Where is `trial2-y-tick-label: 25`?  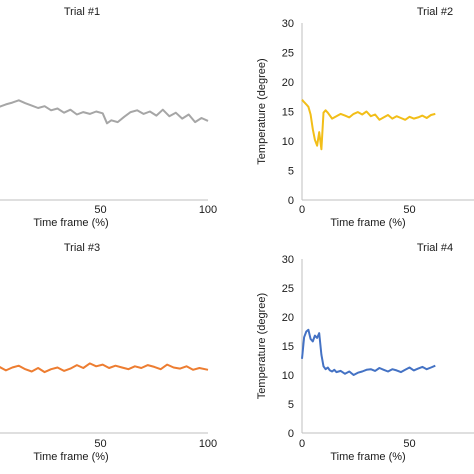 trial2-y-tick-label: 25 is located at coordinates (288, 54).